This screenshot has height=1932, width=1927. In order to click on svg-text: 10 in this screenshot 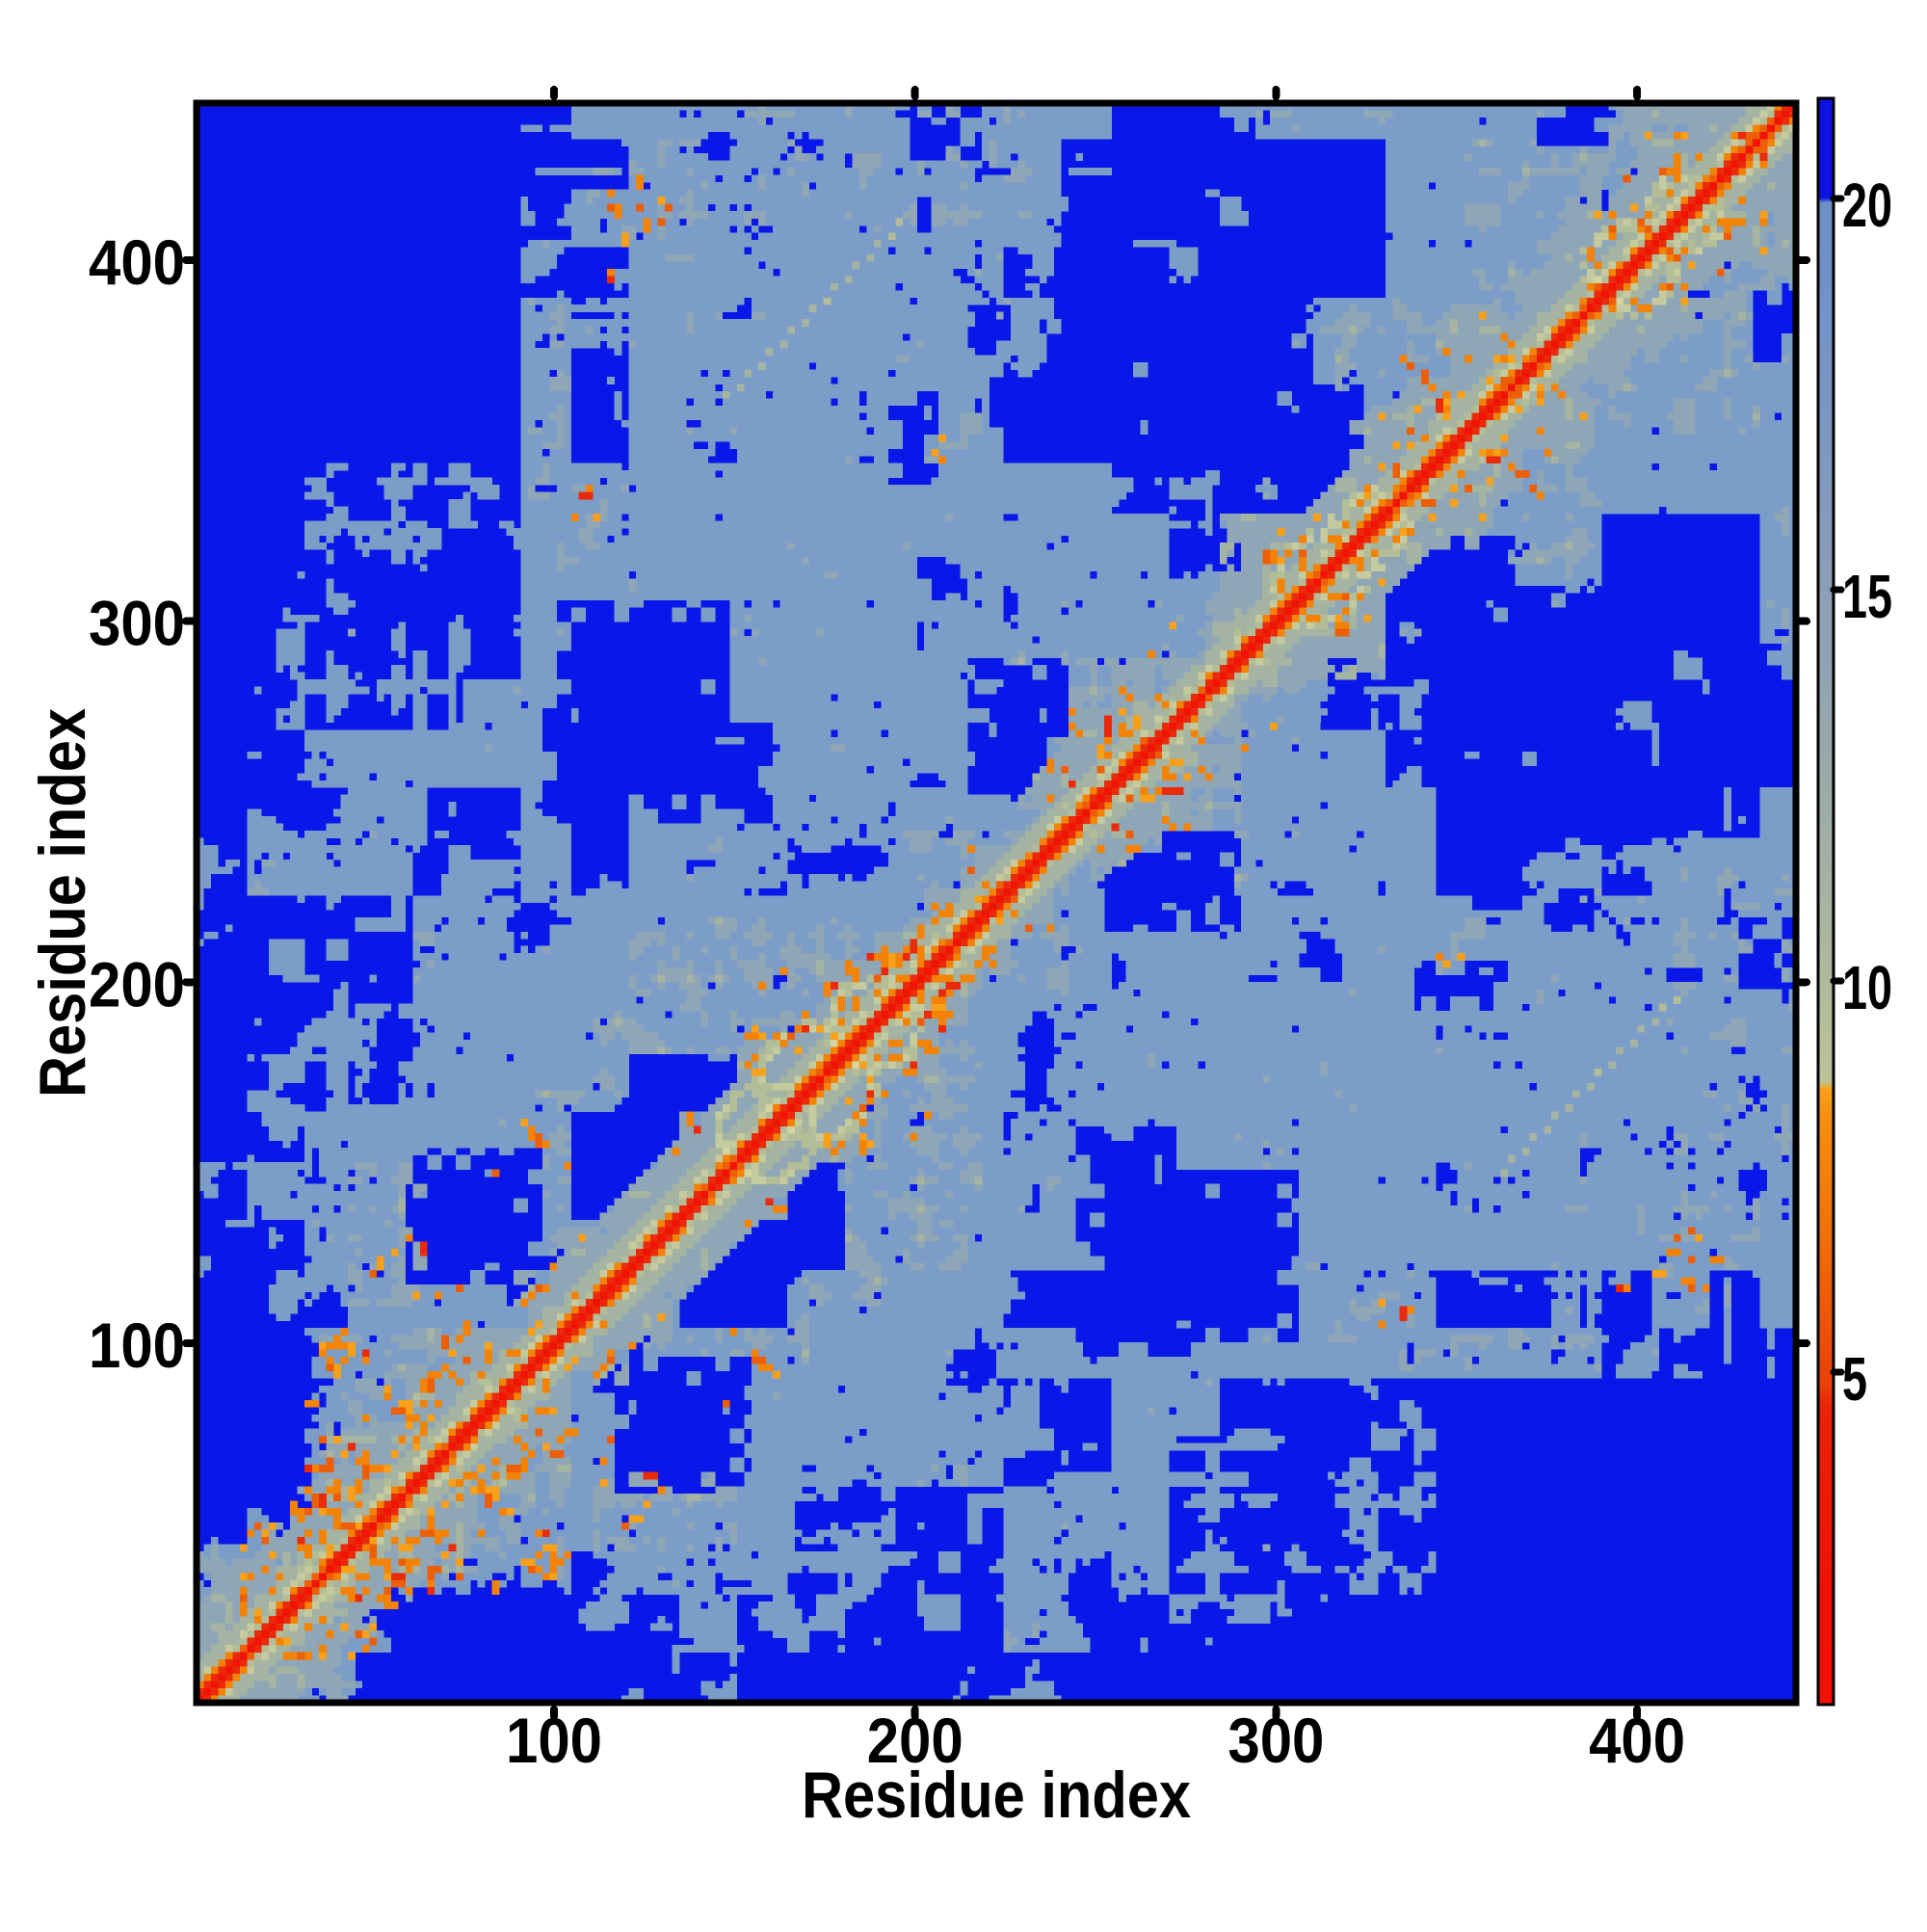, I will do `click(1867, 987)`.